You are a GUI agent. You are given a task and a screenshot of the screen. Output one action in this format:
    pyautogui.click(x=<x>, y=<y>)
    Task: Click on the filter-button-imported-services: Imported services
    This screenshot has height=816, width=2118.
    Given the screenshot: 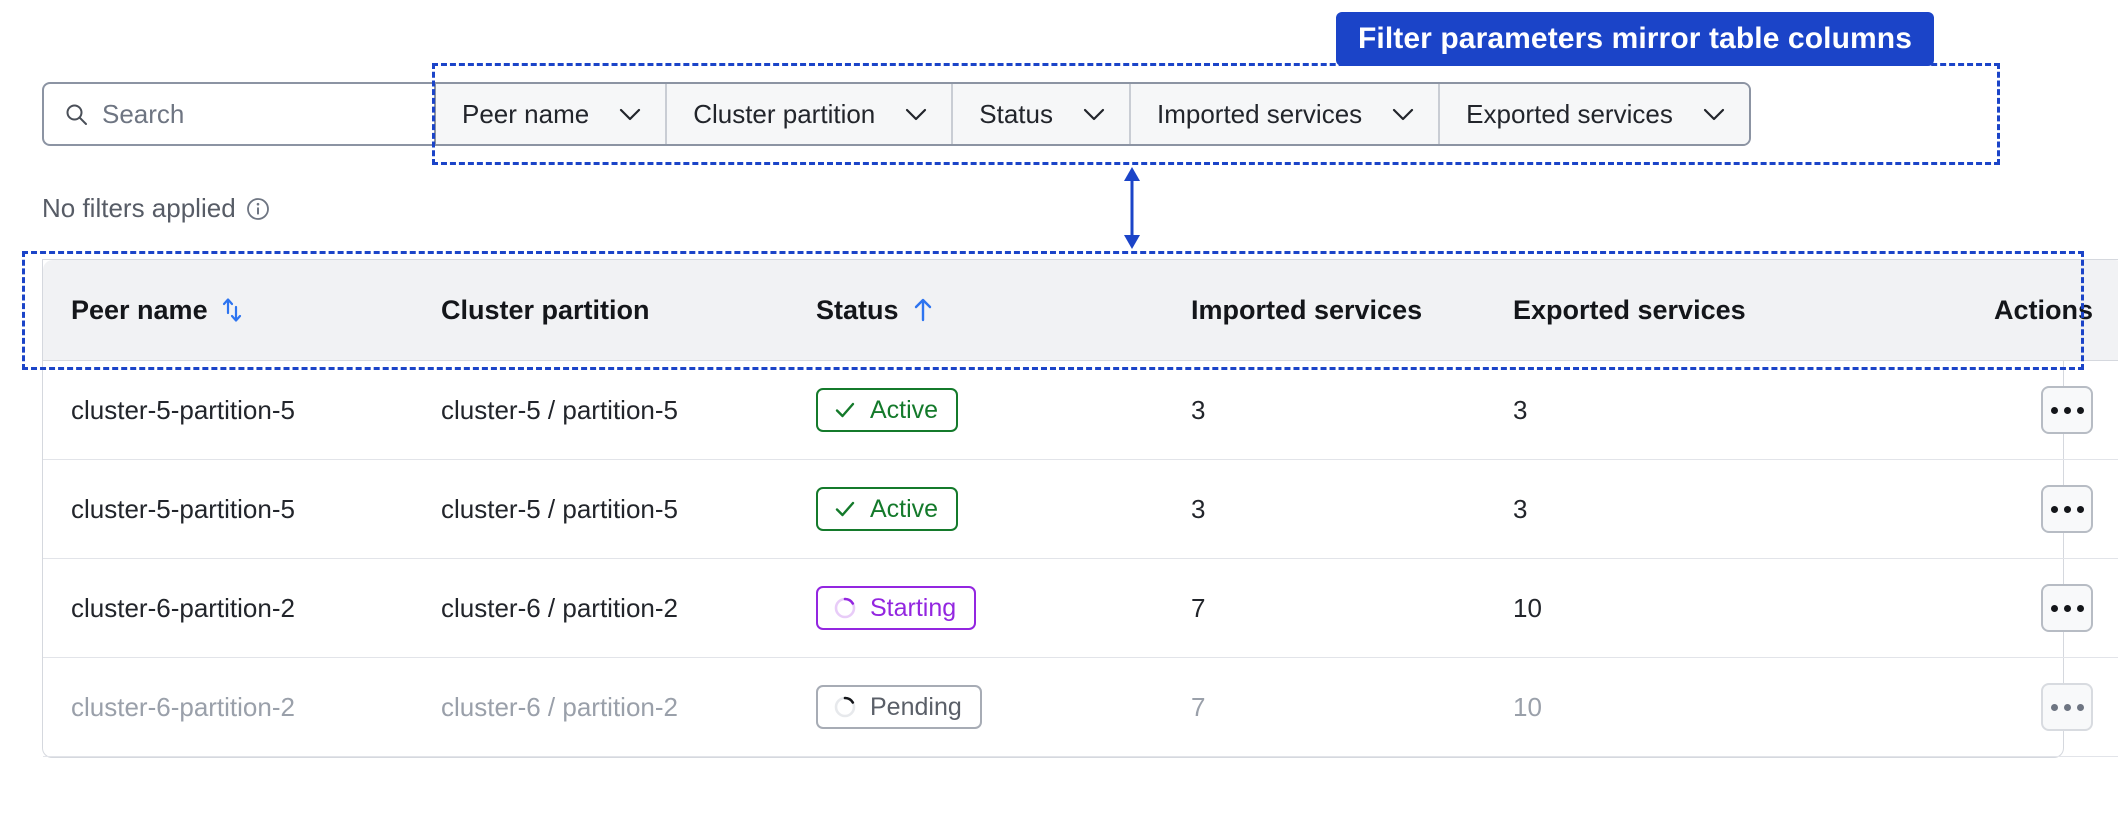 What is the action you would take?
    pyautogui.click(x=1285, y=114)
    